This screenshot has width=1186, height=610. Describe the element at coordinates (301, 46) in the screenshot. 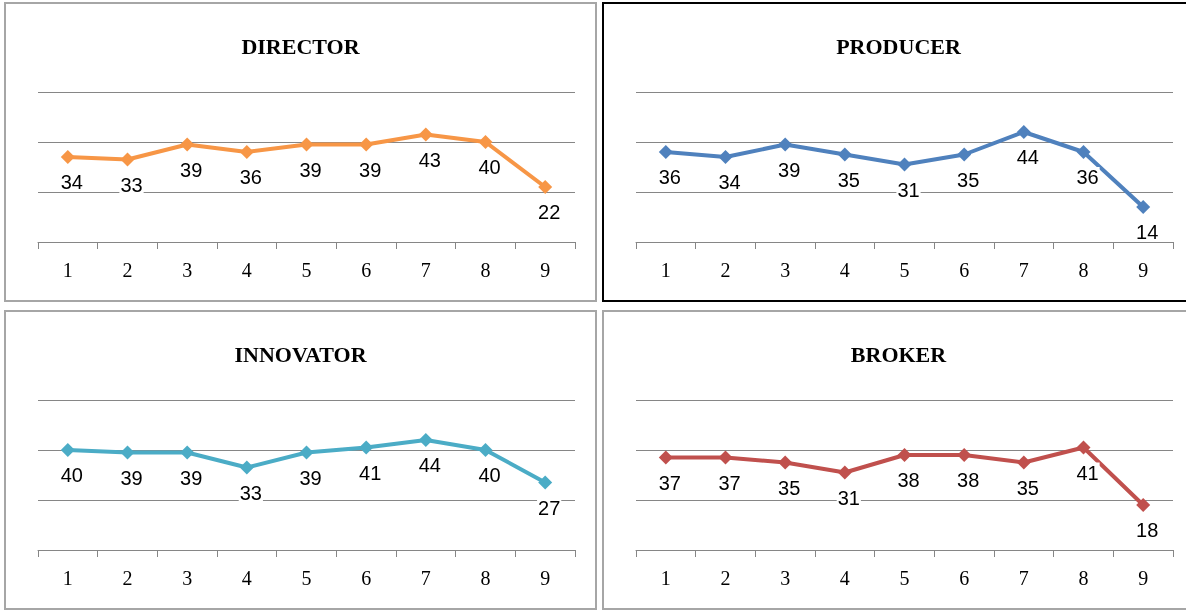

I see `chart-title: DIRECTOR` at that location.